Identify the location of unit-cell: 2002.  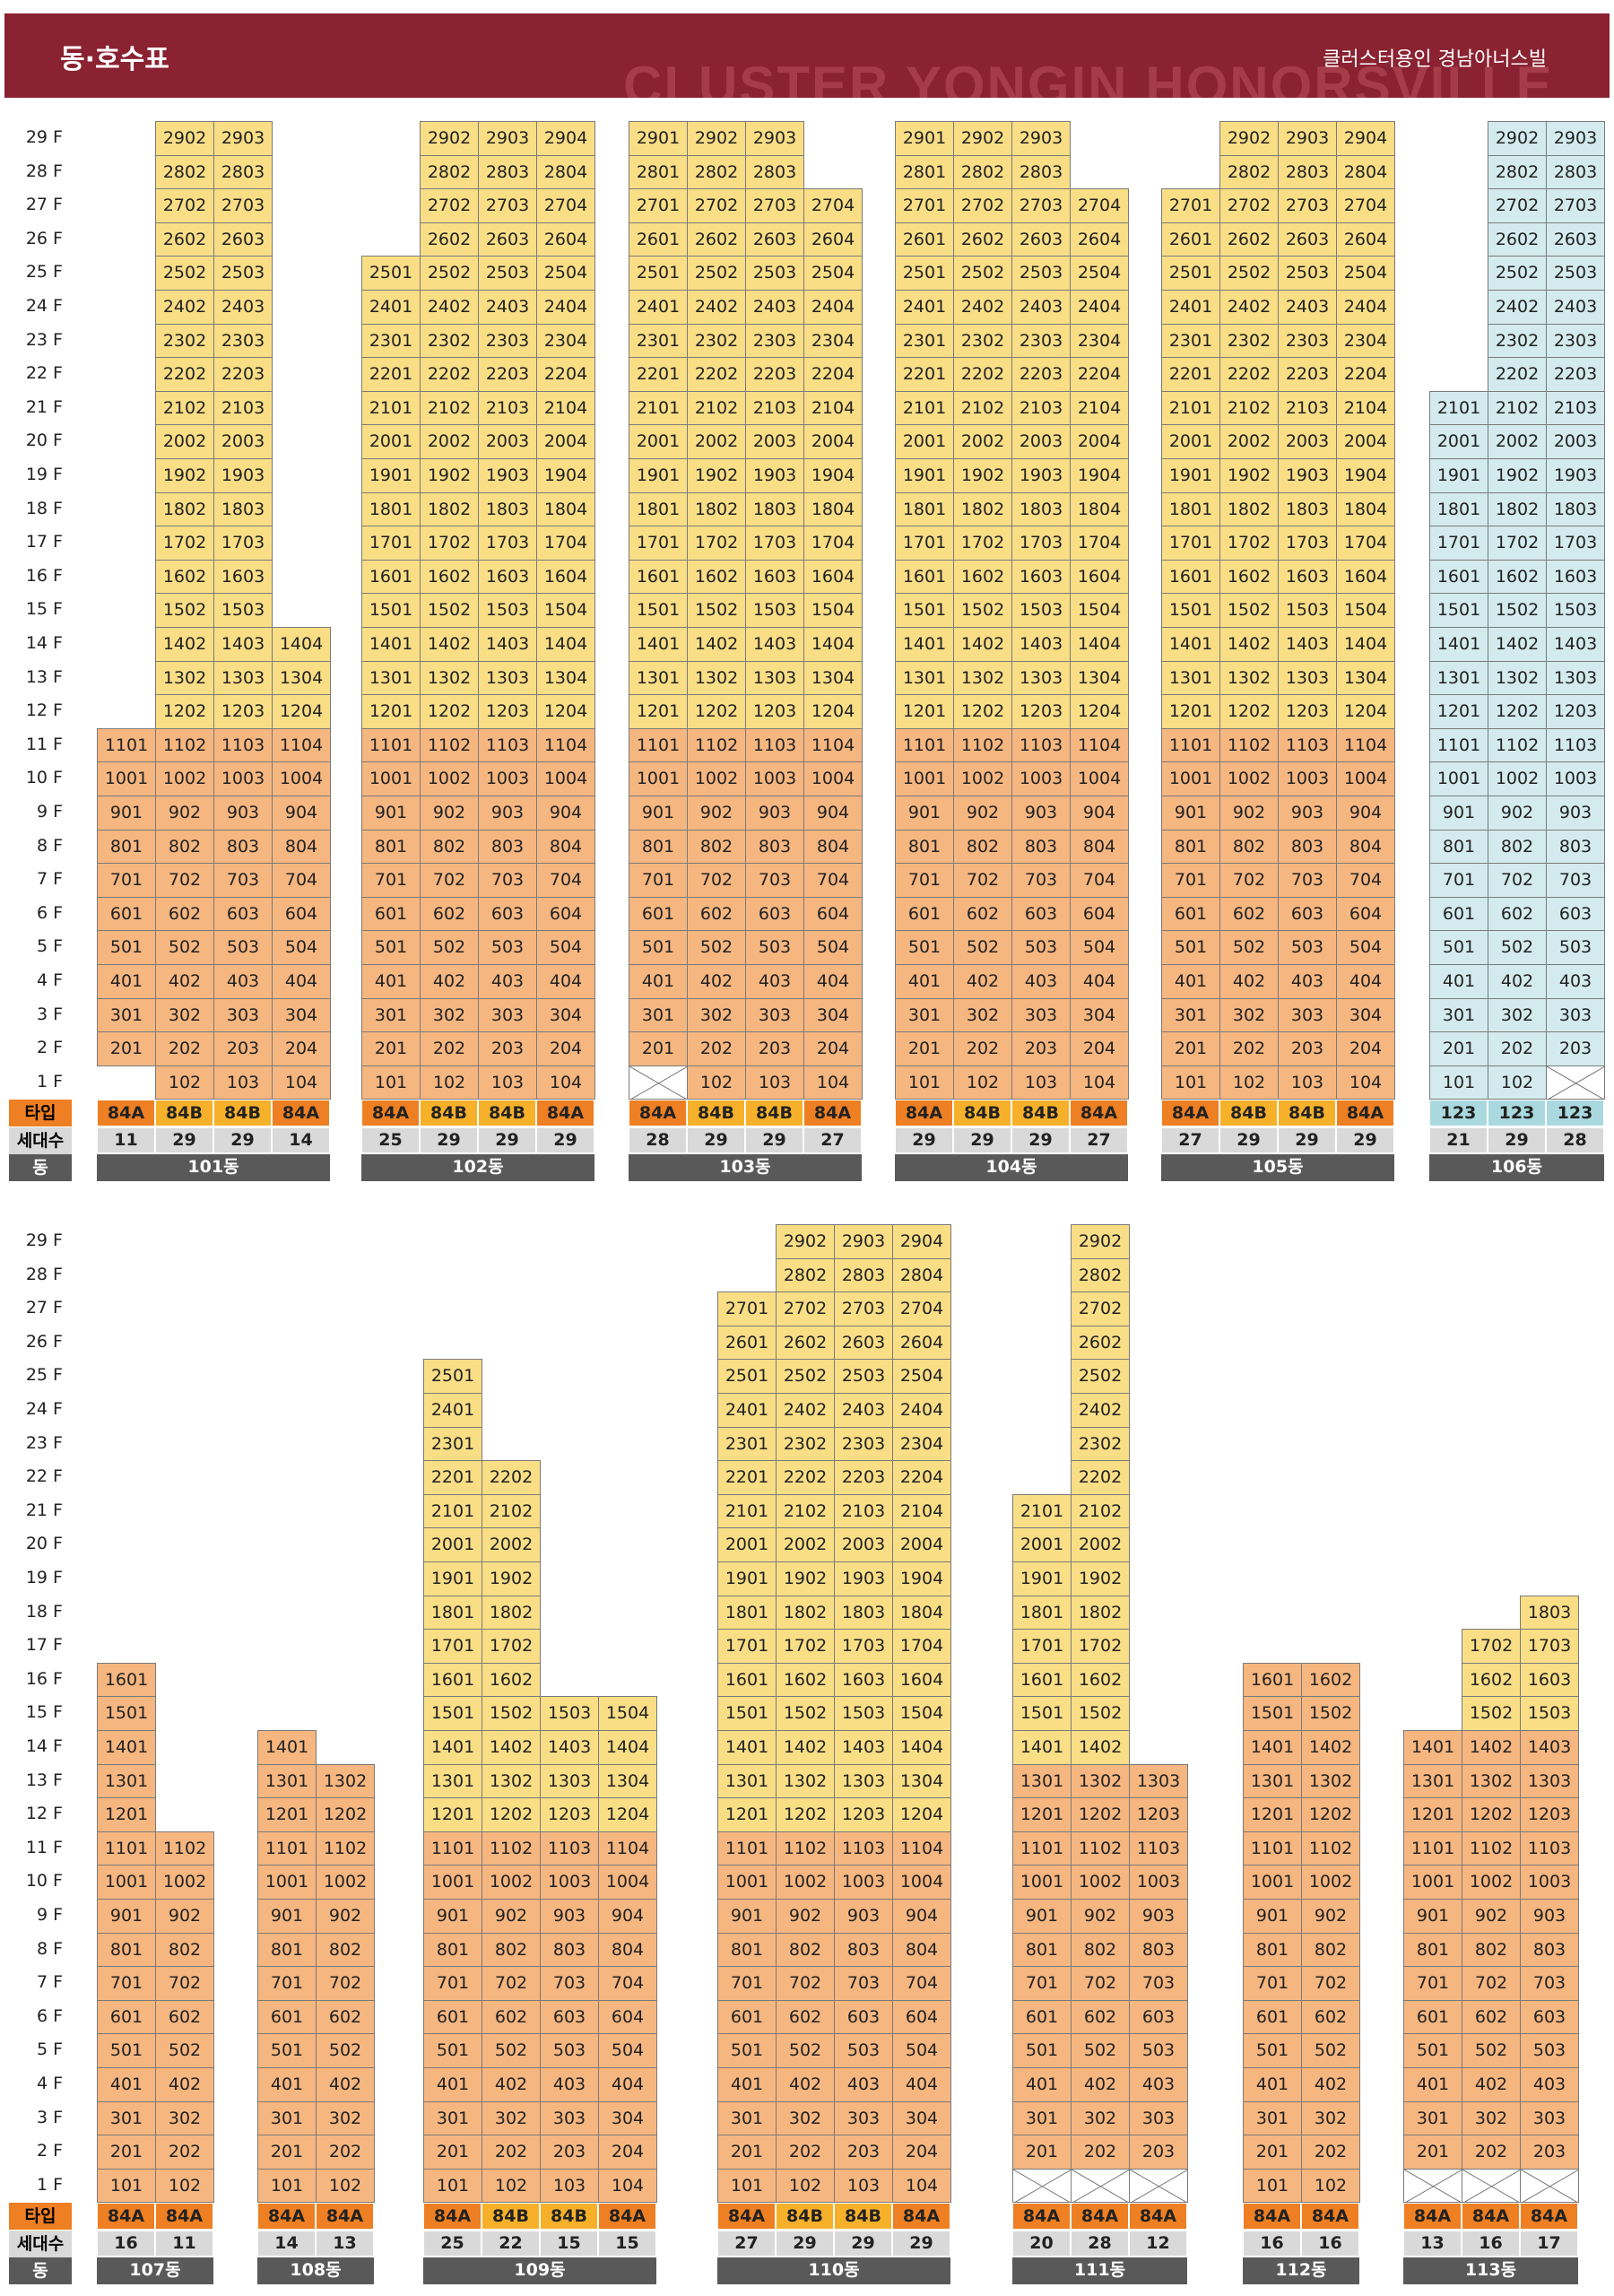
(511, 1544).